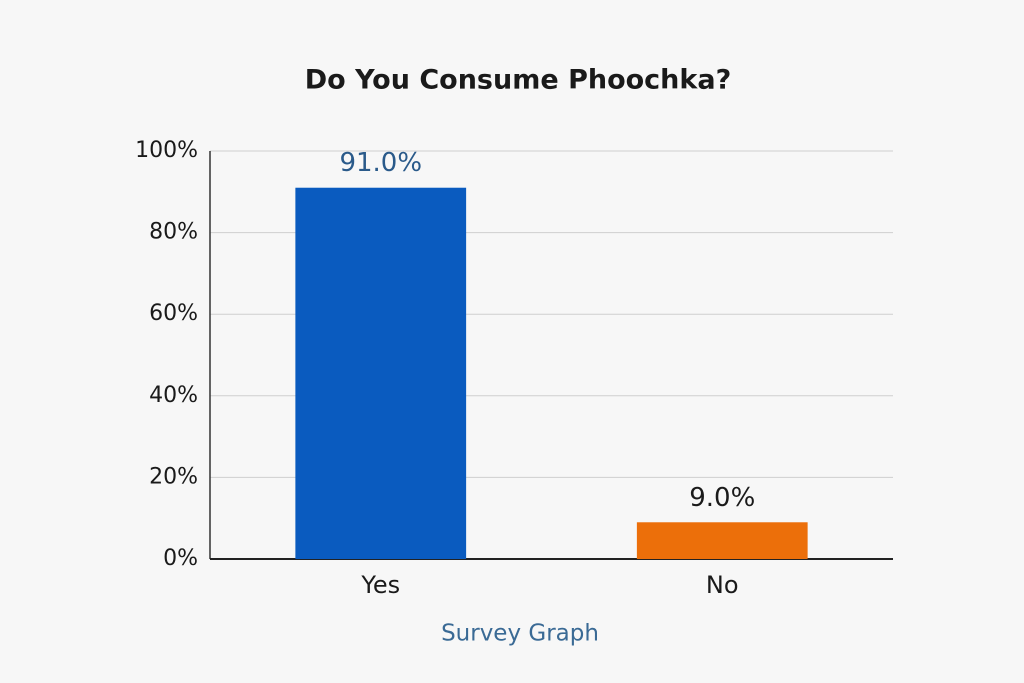  I want to click on y-tick-label: 20%, so click(173, 476).